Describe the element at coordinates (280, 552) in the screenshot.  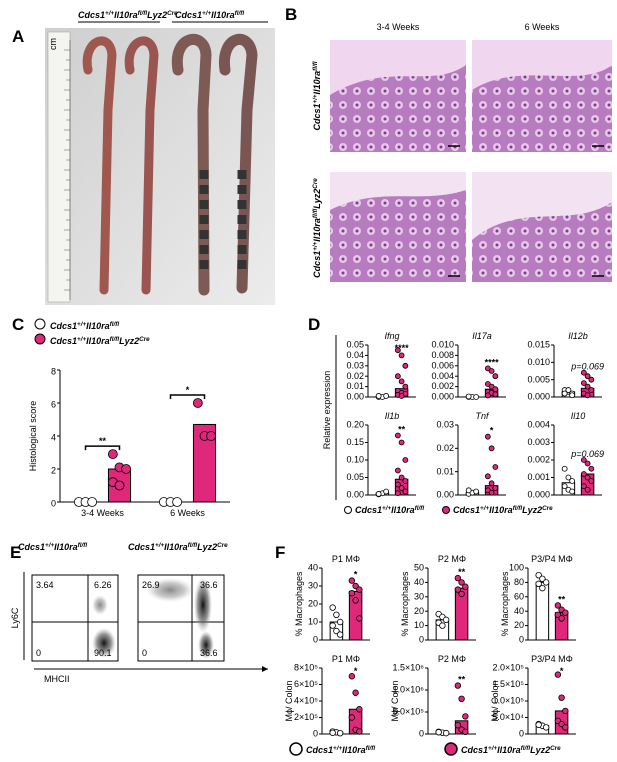
I see `panel-letter: F` at that location.